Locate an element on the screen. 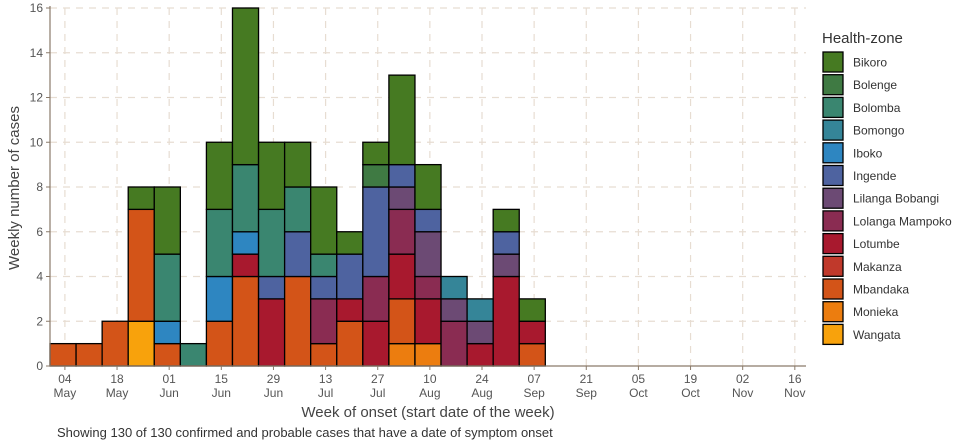 Image resolution: width=959 pixels, height=441 pixels. x-tick-label-day: 10 is located at coordinates (430, 379).